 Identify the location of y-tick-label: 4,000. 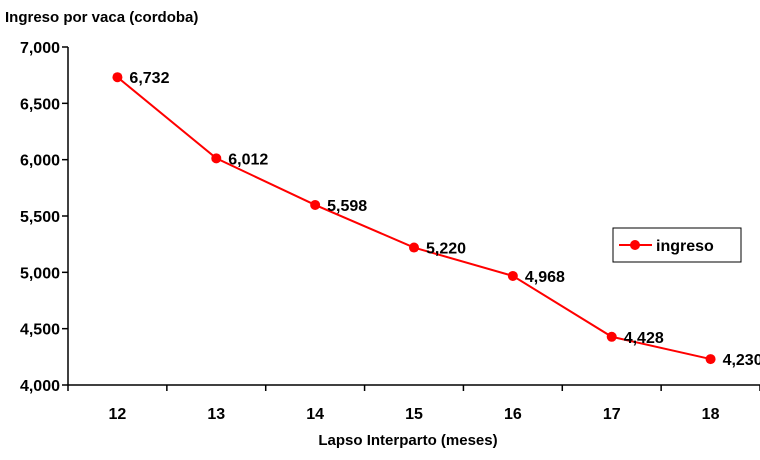
(40, 386).